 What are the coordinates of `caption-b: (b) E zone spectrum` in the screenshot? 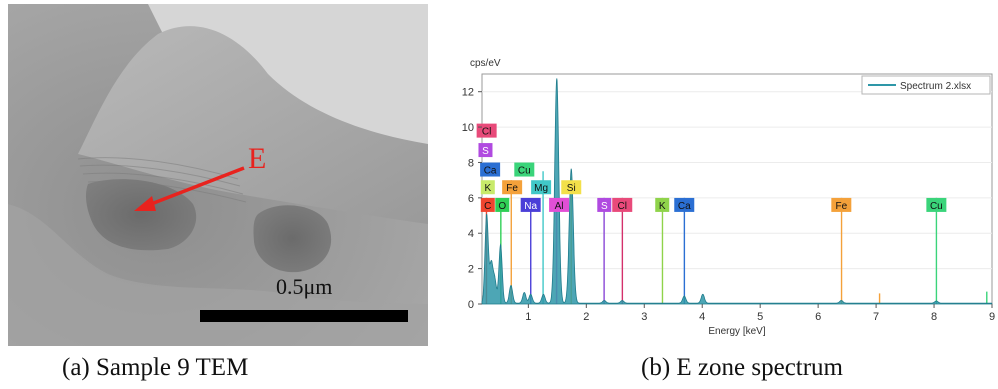 It's located at (742, 367).